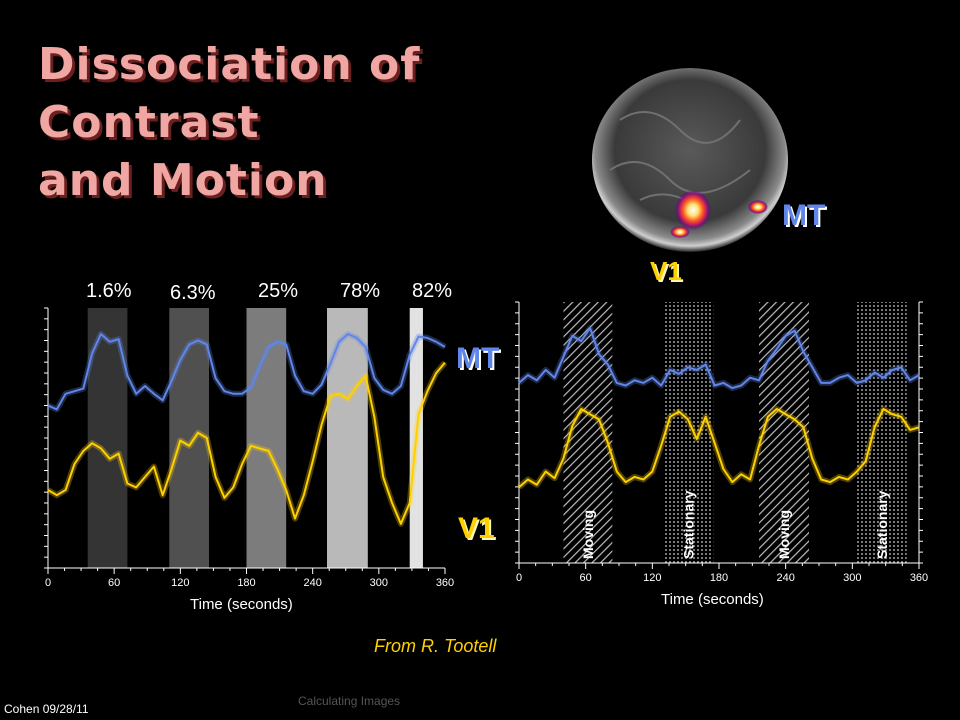  What do you see at coordinates (149, 122) in the screenshot?
I see `title-line-2: Contrast` at bounding box center [149, 122].